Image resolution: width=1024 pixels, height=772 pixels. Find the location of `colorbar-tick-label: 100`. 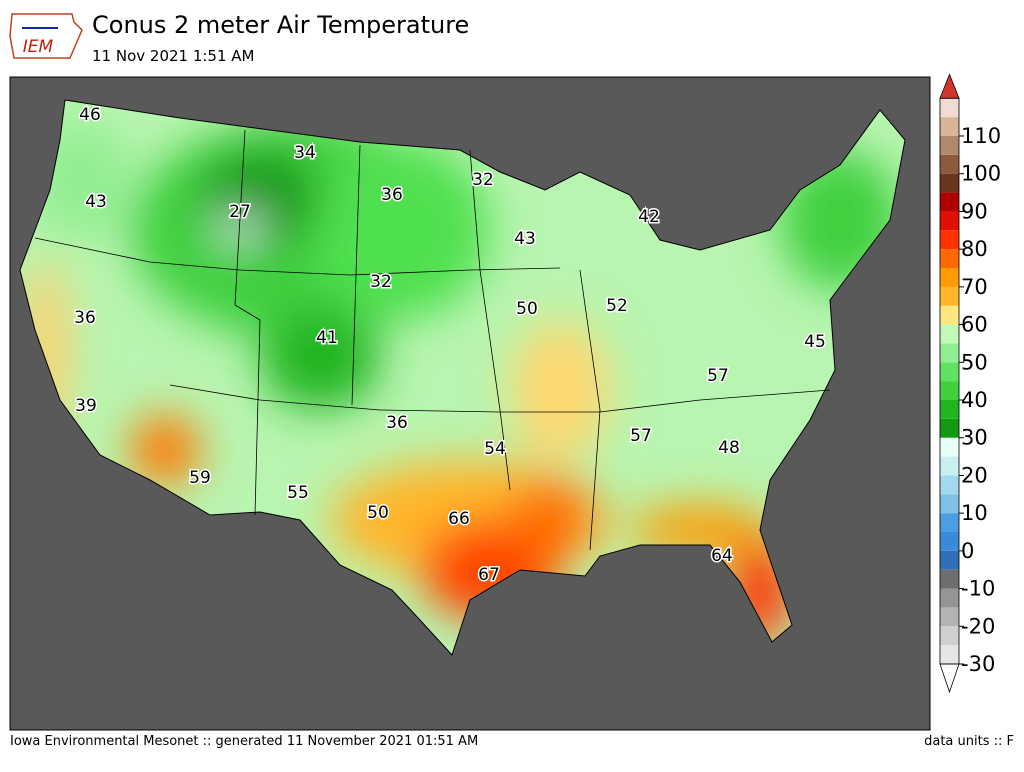

colorbar-tick-label: 100 is located at coordinates (981, 174).